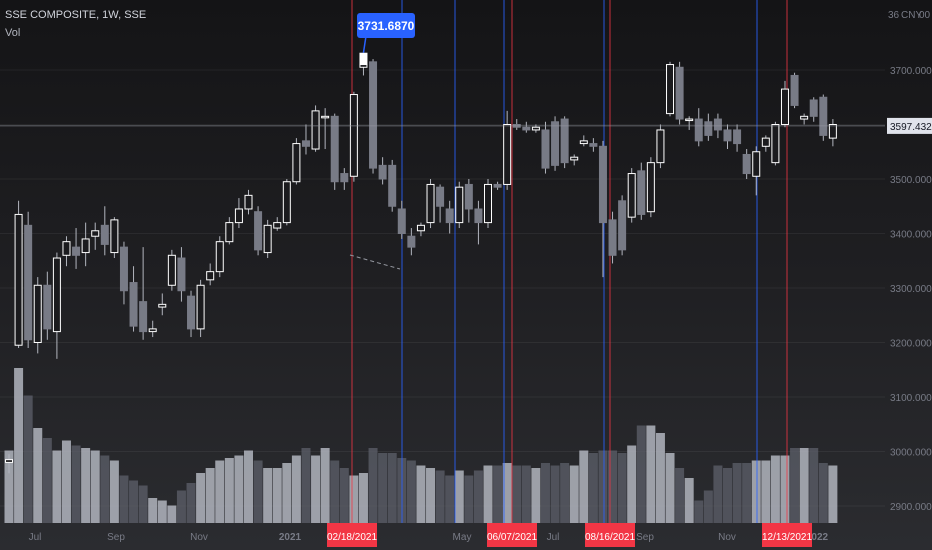 The height and width of the screenshot is (550, 932). I want to click on time-axis-label: Jul, so click(553, 537).